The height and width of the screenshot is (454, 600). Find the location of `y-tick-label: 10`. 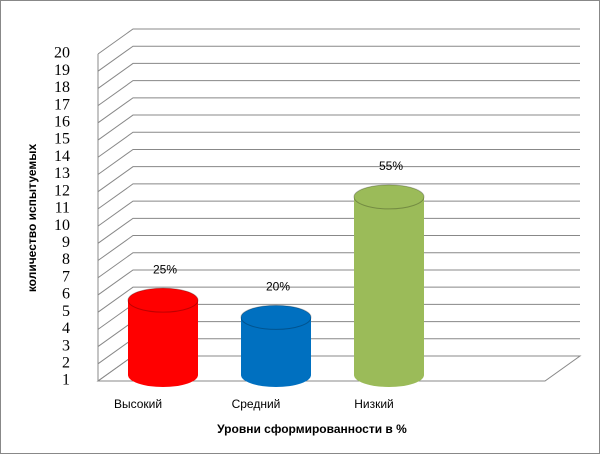

y-tick-label: 10 is located at coordinates (62, 225).